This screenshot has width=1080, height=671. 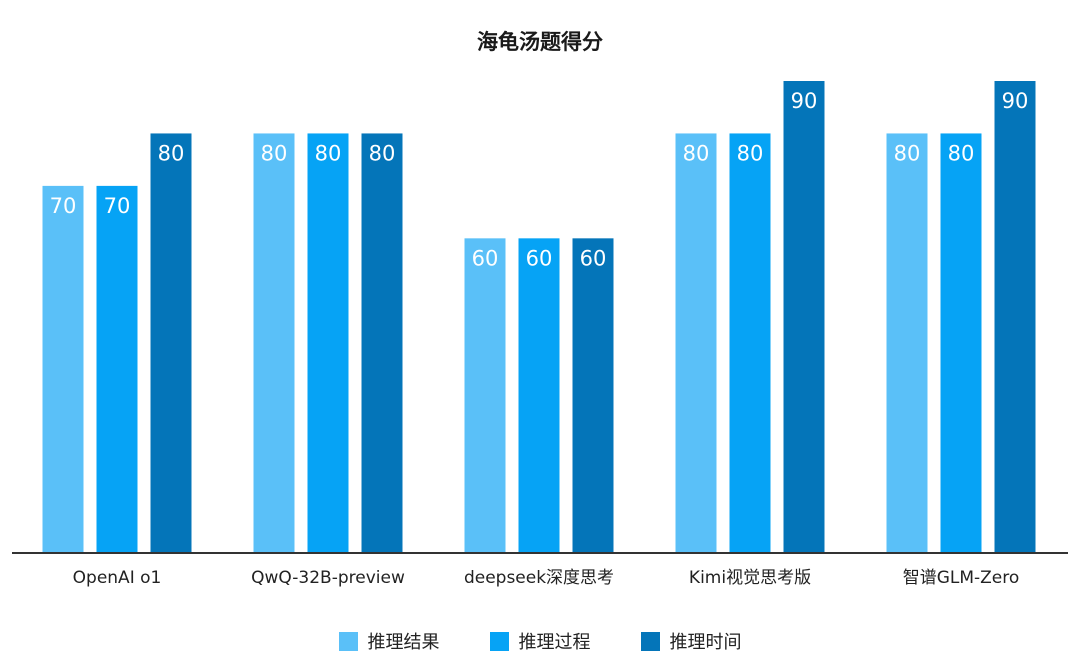 I want to click on legend-item: 推理过程, so click(x=540, y=641).